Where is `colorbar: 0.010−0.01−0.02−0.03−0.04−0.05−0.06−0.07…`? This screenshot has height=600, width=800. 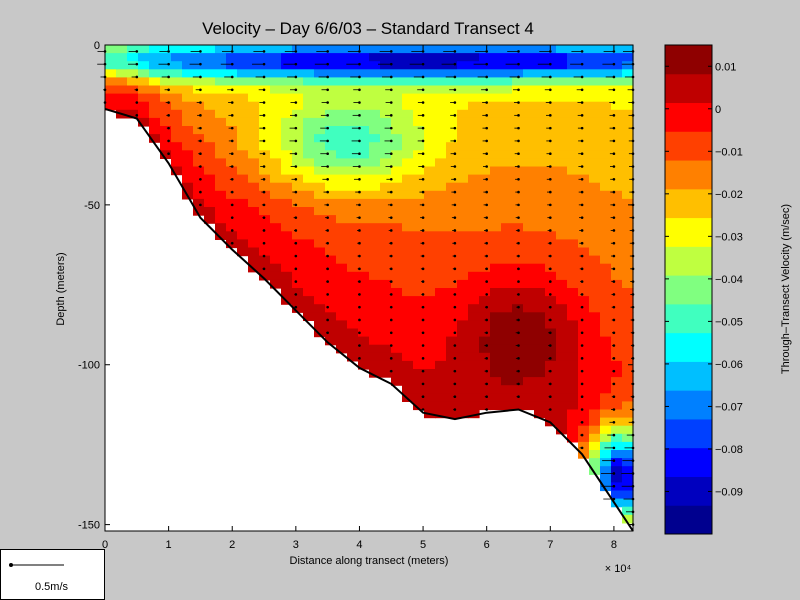
colorbar: 0.010−0.01−0.02−0.03−0.04−0.05−0.06−0.07… is located at coordinates (703, 289).